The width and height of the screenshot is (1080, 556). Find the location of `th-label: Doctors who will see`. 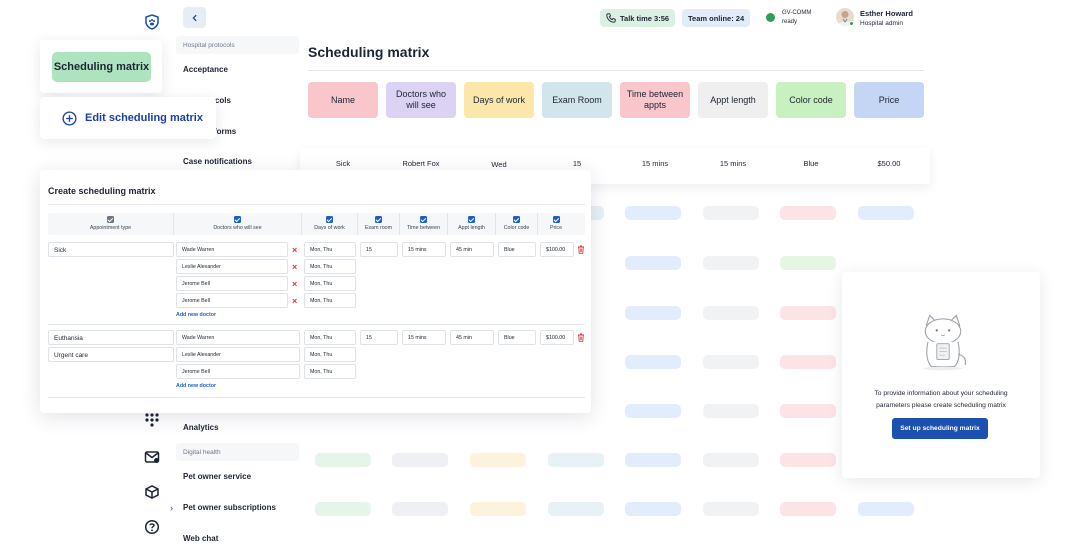

th-label: Doctors who will see is located at coordinates (237, 228).